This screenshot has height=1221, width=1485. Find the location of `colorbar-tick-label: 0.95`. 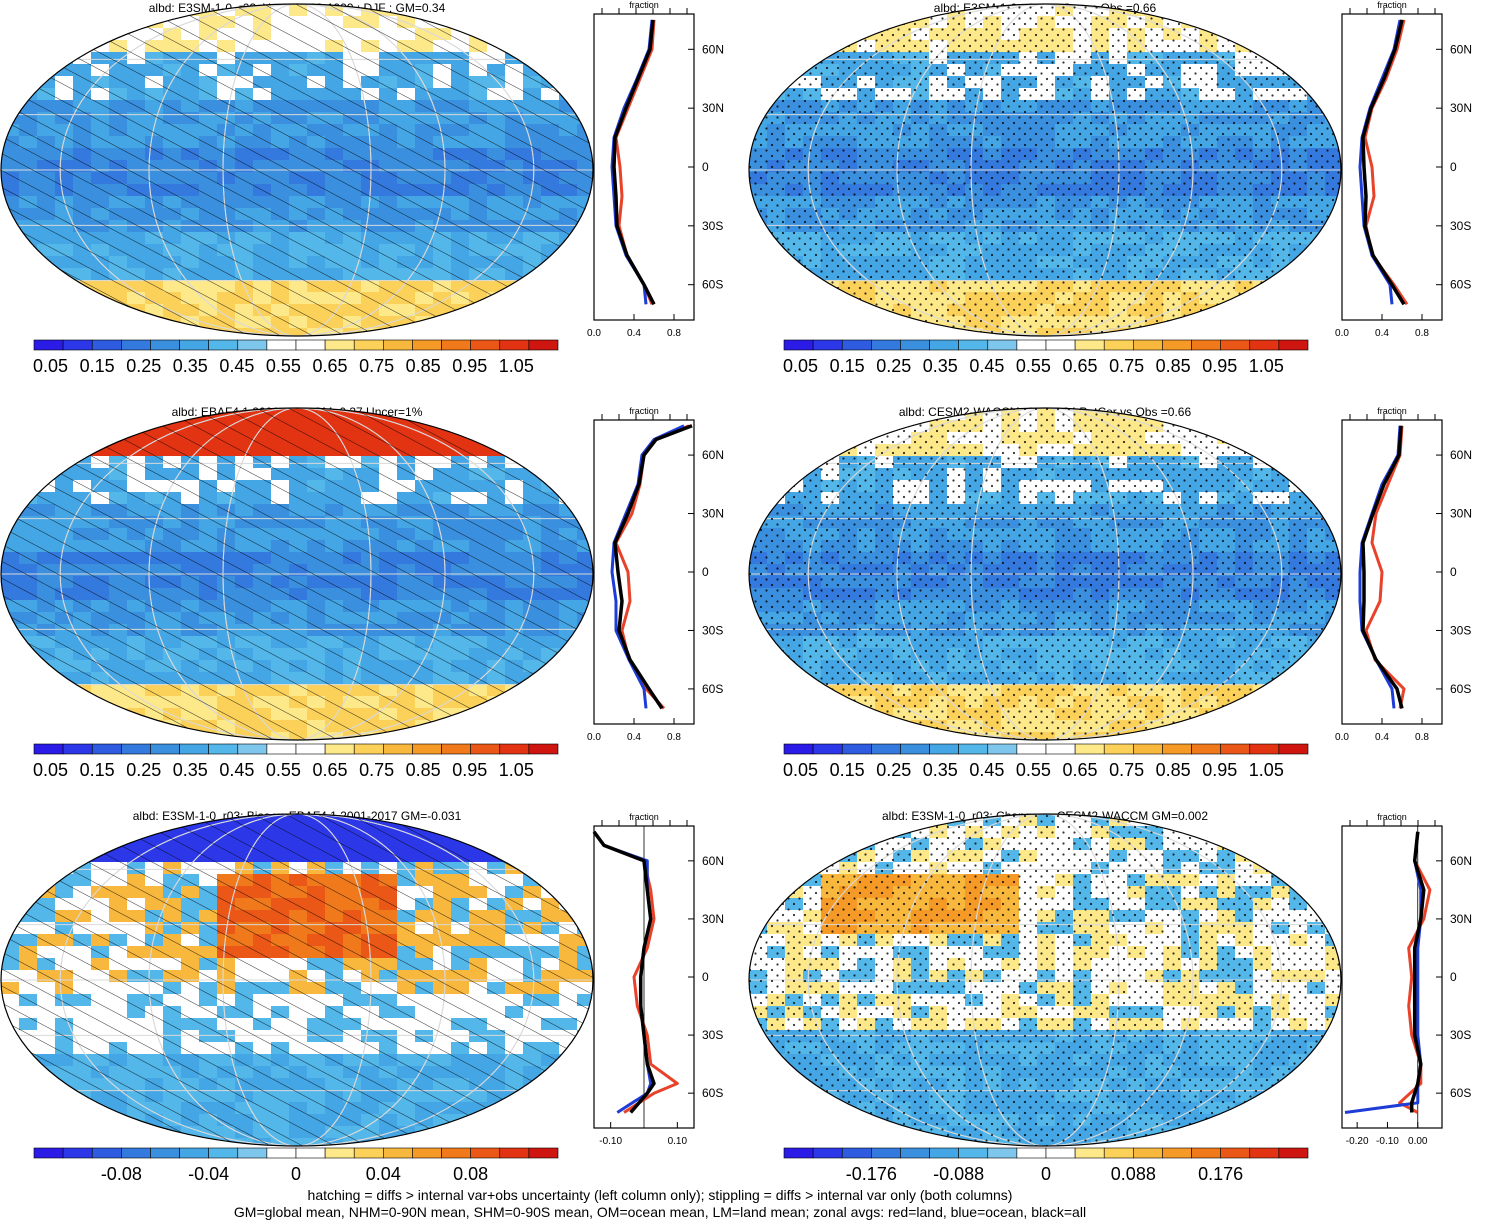

colorbar-tick-label: 0.95 is located at coordinates (1219, 366).